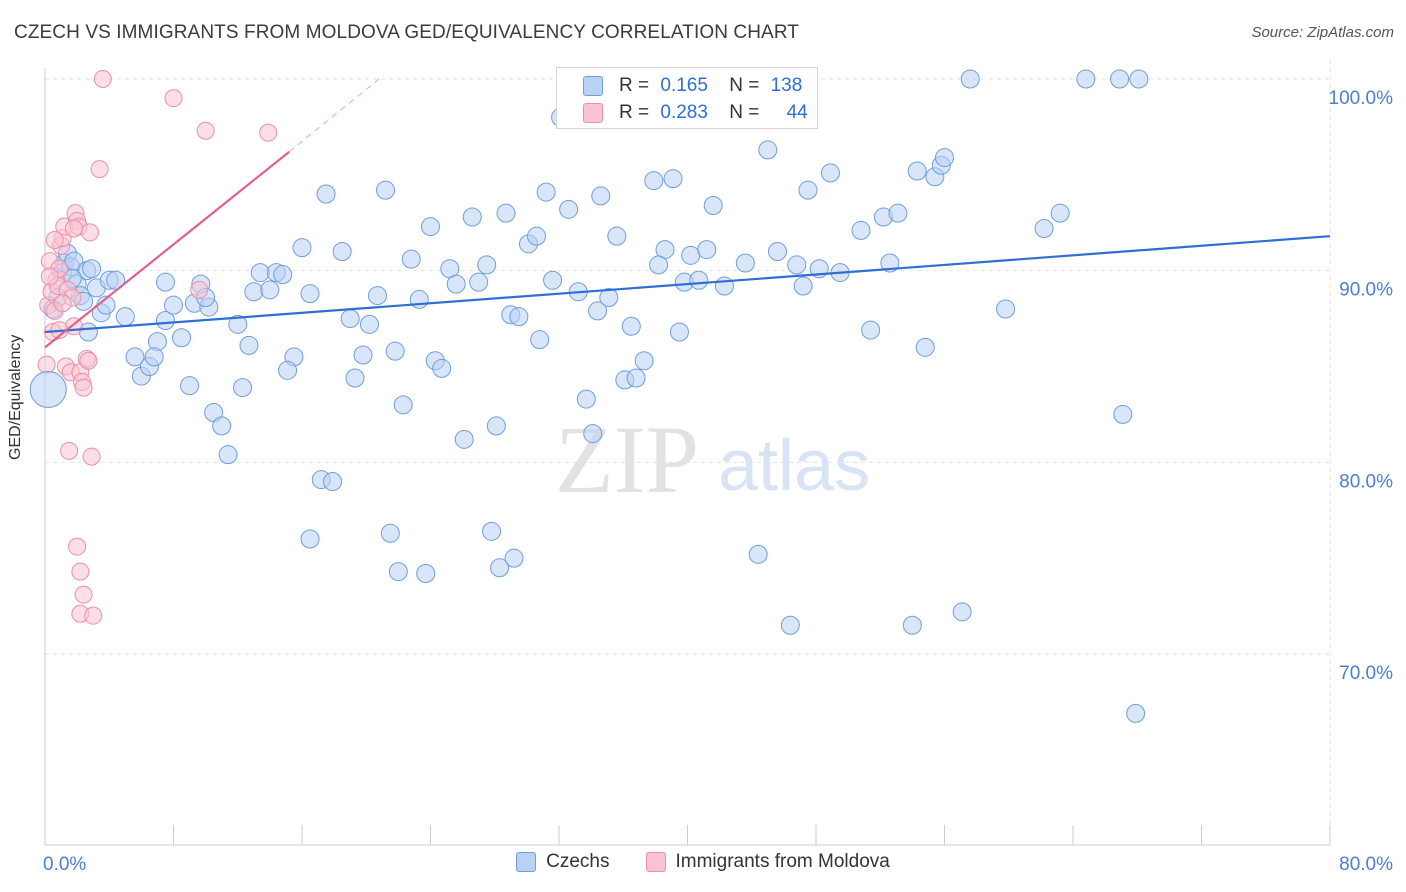  Describe the element at coordinates (526, 862) in the screenshot. I see `legend-swatch-czechs` at that location.